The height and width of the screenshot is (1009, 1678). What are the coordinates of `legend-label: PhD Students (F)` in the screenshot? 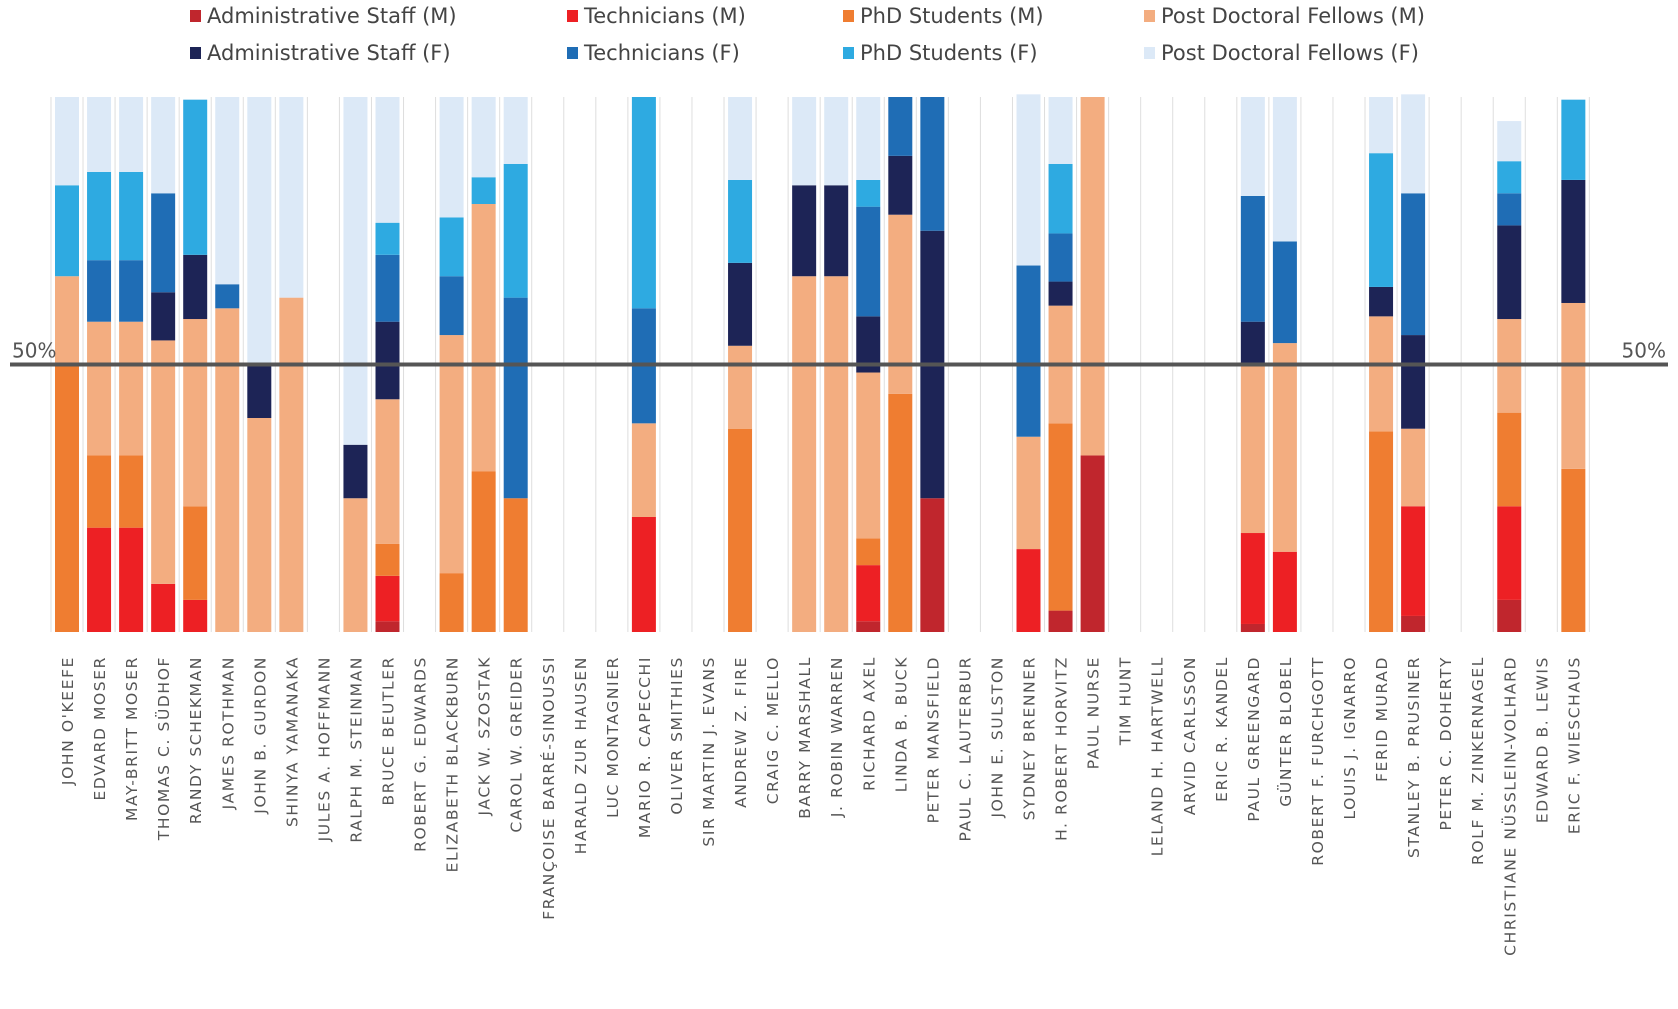 It's located at (949, 53).